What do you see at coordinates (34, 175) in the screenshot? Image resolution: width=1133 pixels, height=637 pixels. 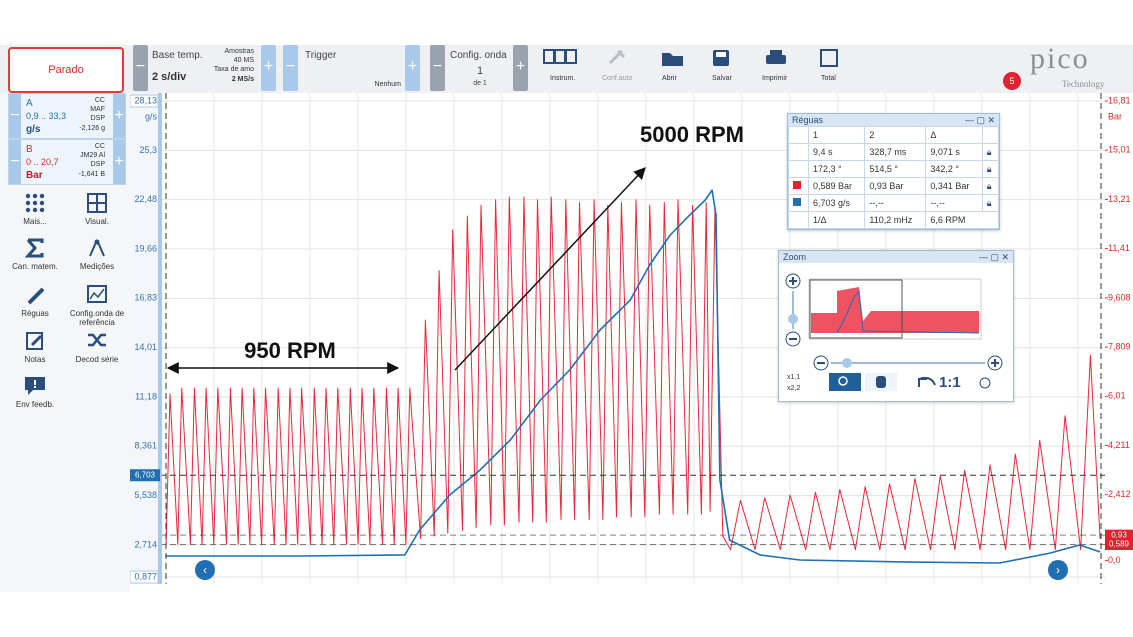 I see `channel-unit: Bar` at bounding box center [34, 175].